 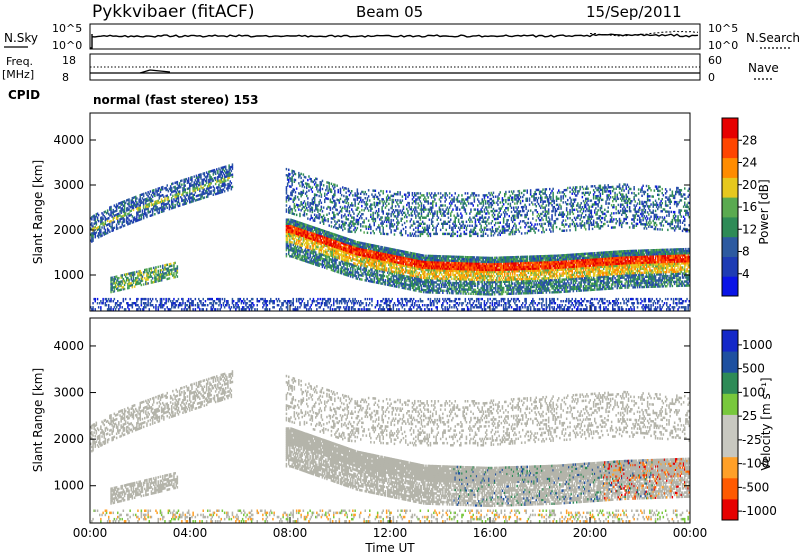 What do you see at coordinates (723, 45) in the screenshot?
I see `nsearch-tick-low: 10^0` at bounding box center [723, 45].